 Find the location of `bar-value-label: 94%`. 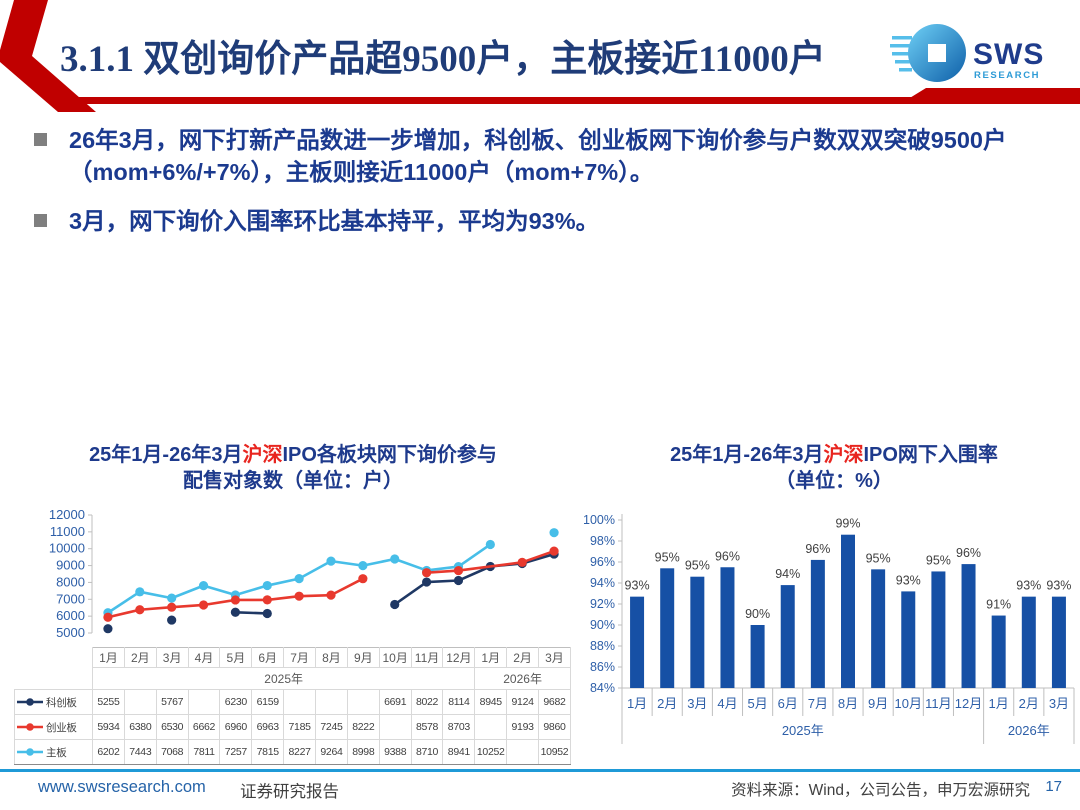

bar-value-label: 94% is located at coordinates (787, 574).